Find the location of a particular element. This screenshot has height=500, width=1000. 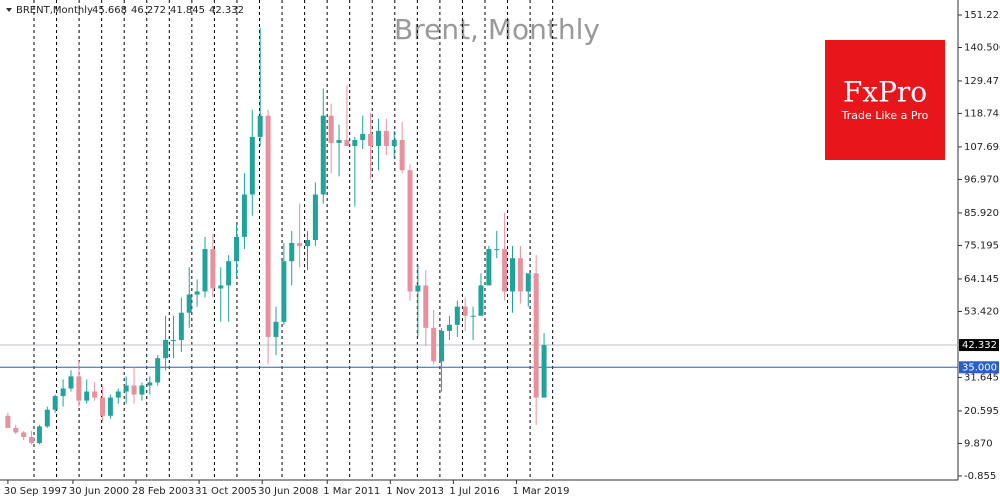

y-tick-label: 118.745 is located at coordinates (982, 113).